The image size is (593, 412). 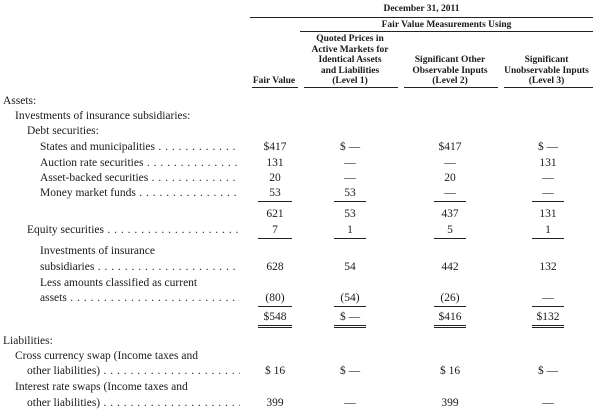 I want to click on cell-net-fair-value: $548, so click(x=275, y=317).